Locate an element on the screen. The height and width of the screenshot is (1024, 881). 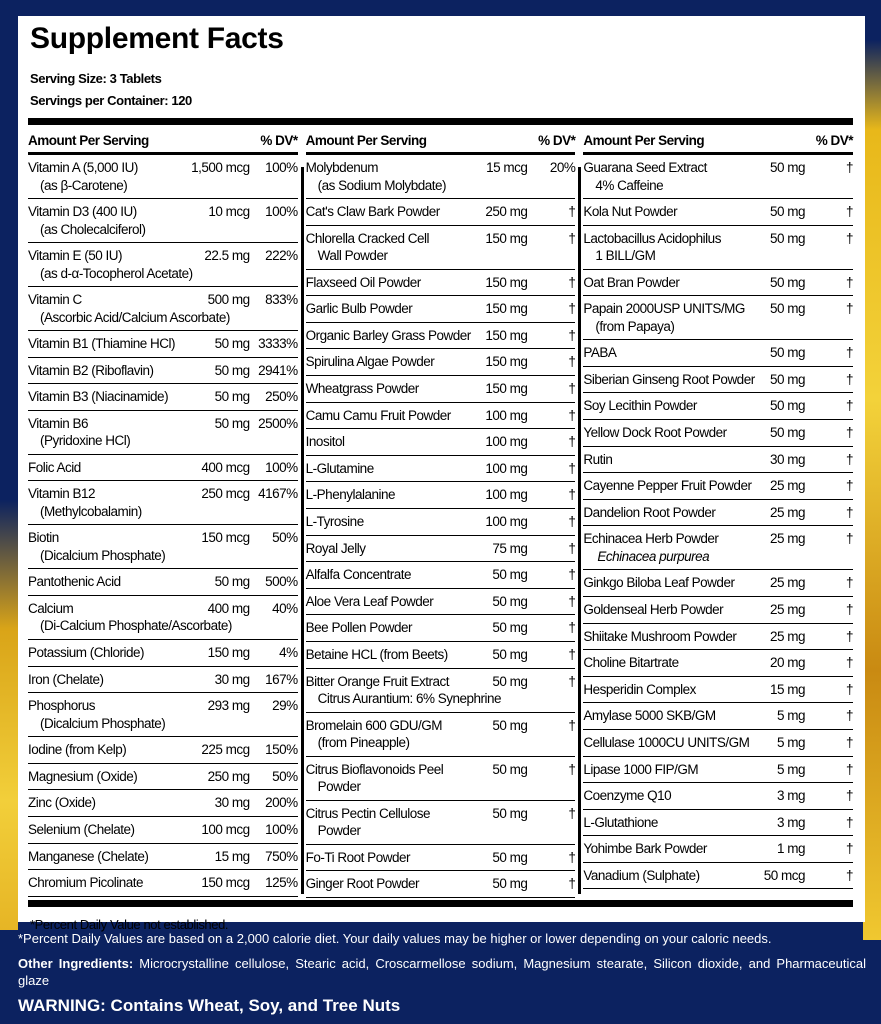
table-row: Flaxseed Oil Powder 150 mg † is located at coordinates (440, 283).